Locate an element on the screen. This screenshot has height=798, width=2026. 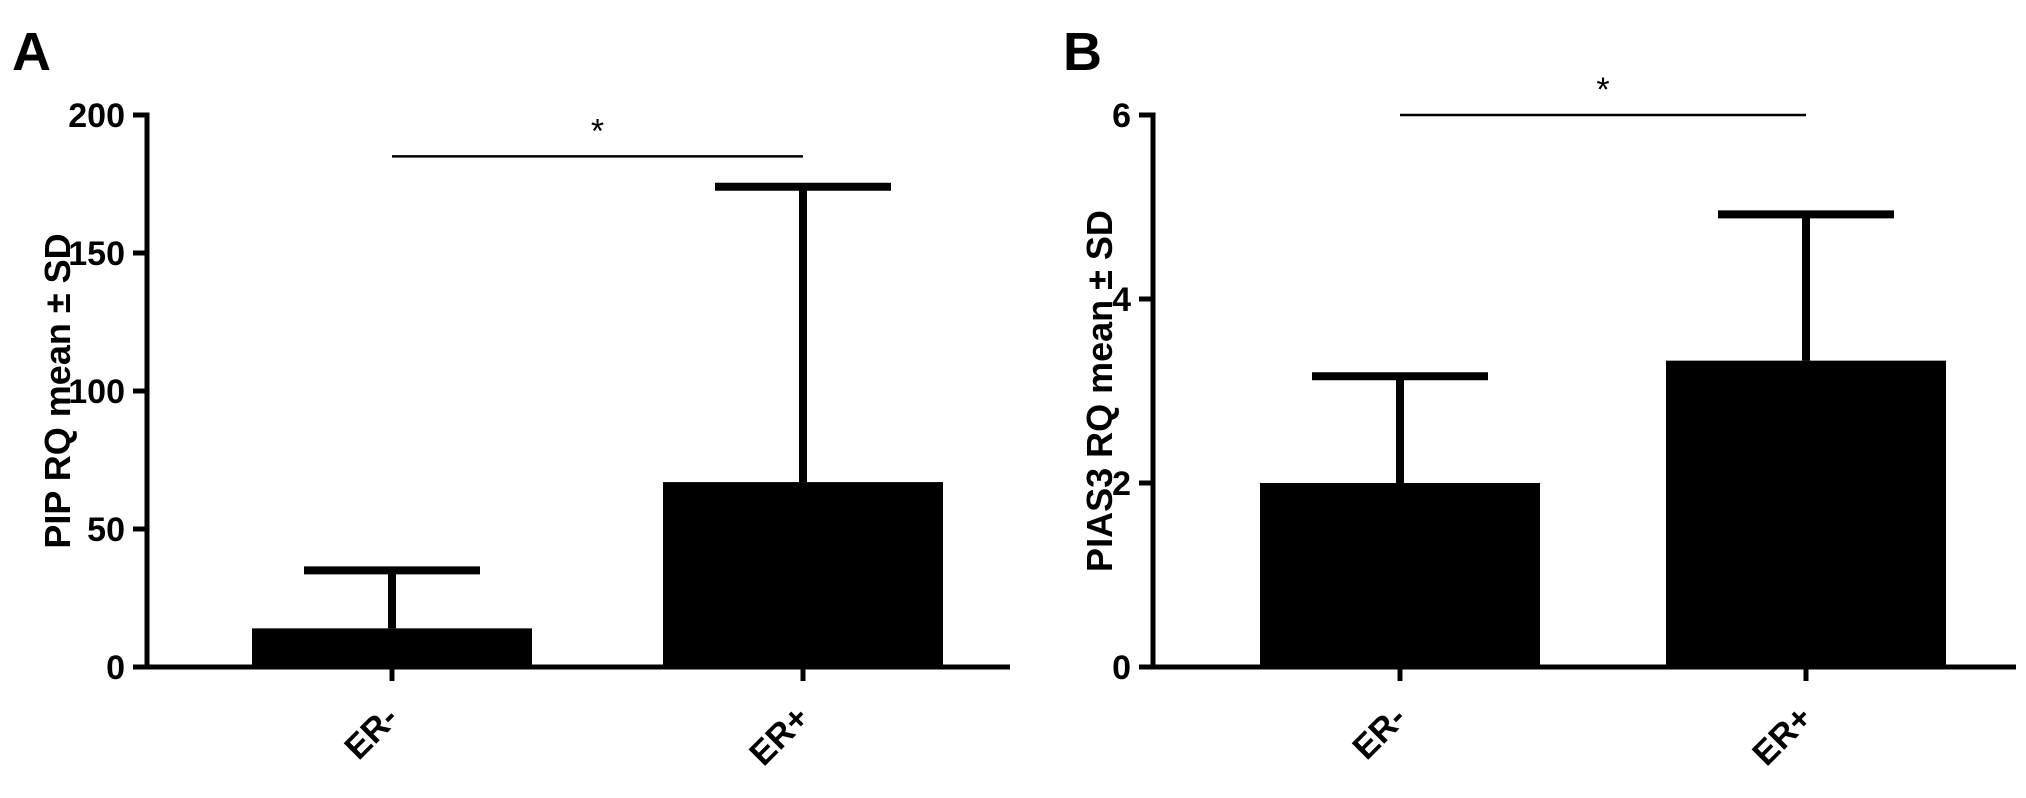
y-tick-label: 2 is located at coordinates (1121, 484).